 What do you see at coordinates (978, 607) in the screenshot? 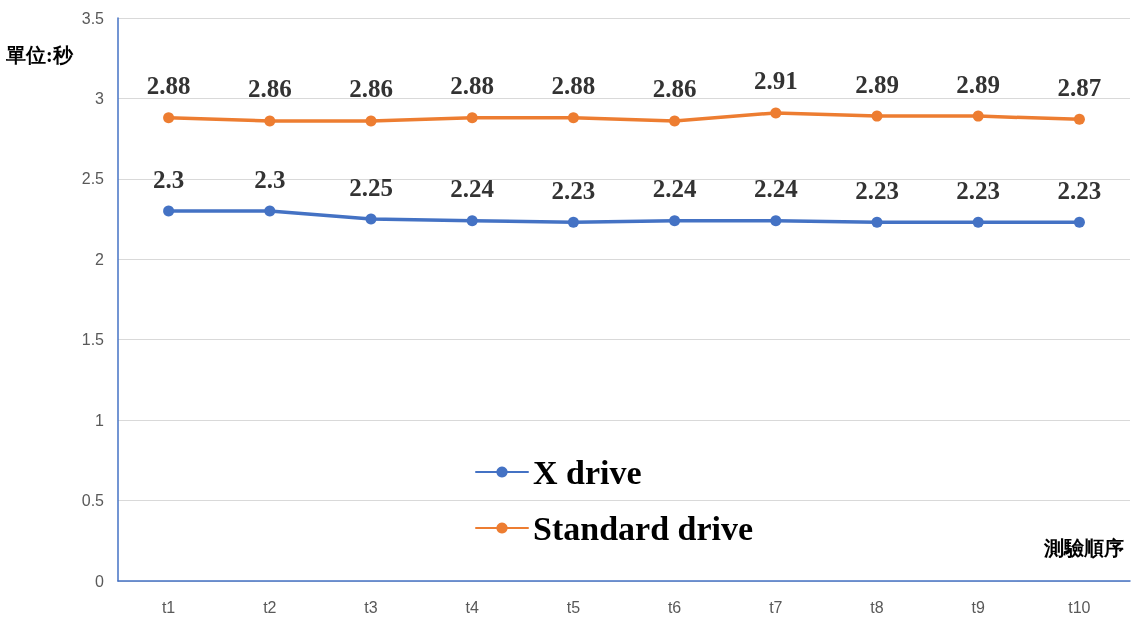
I see `x-tick-label: t9` at bounding box center [978, 607].